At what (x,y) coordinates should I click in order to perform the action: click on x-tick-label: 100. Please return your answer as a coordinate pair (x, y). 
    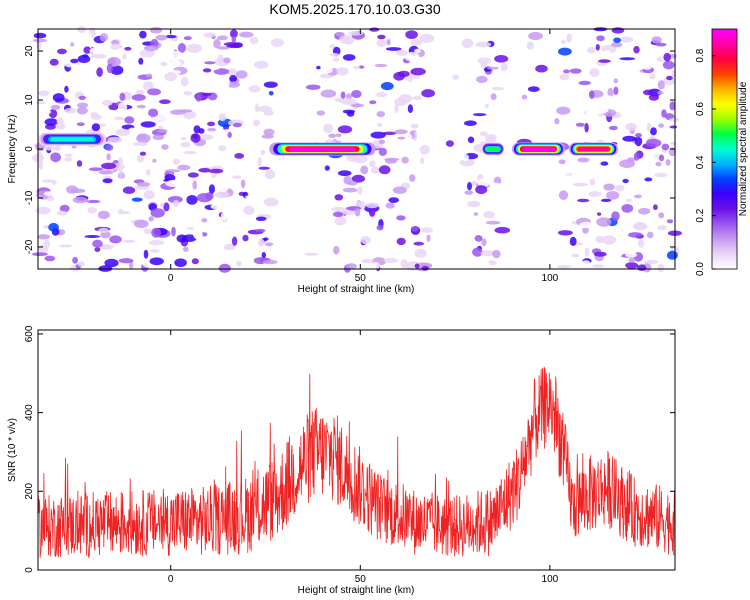
    Looking at the image, I should click on (550, 278).